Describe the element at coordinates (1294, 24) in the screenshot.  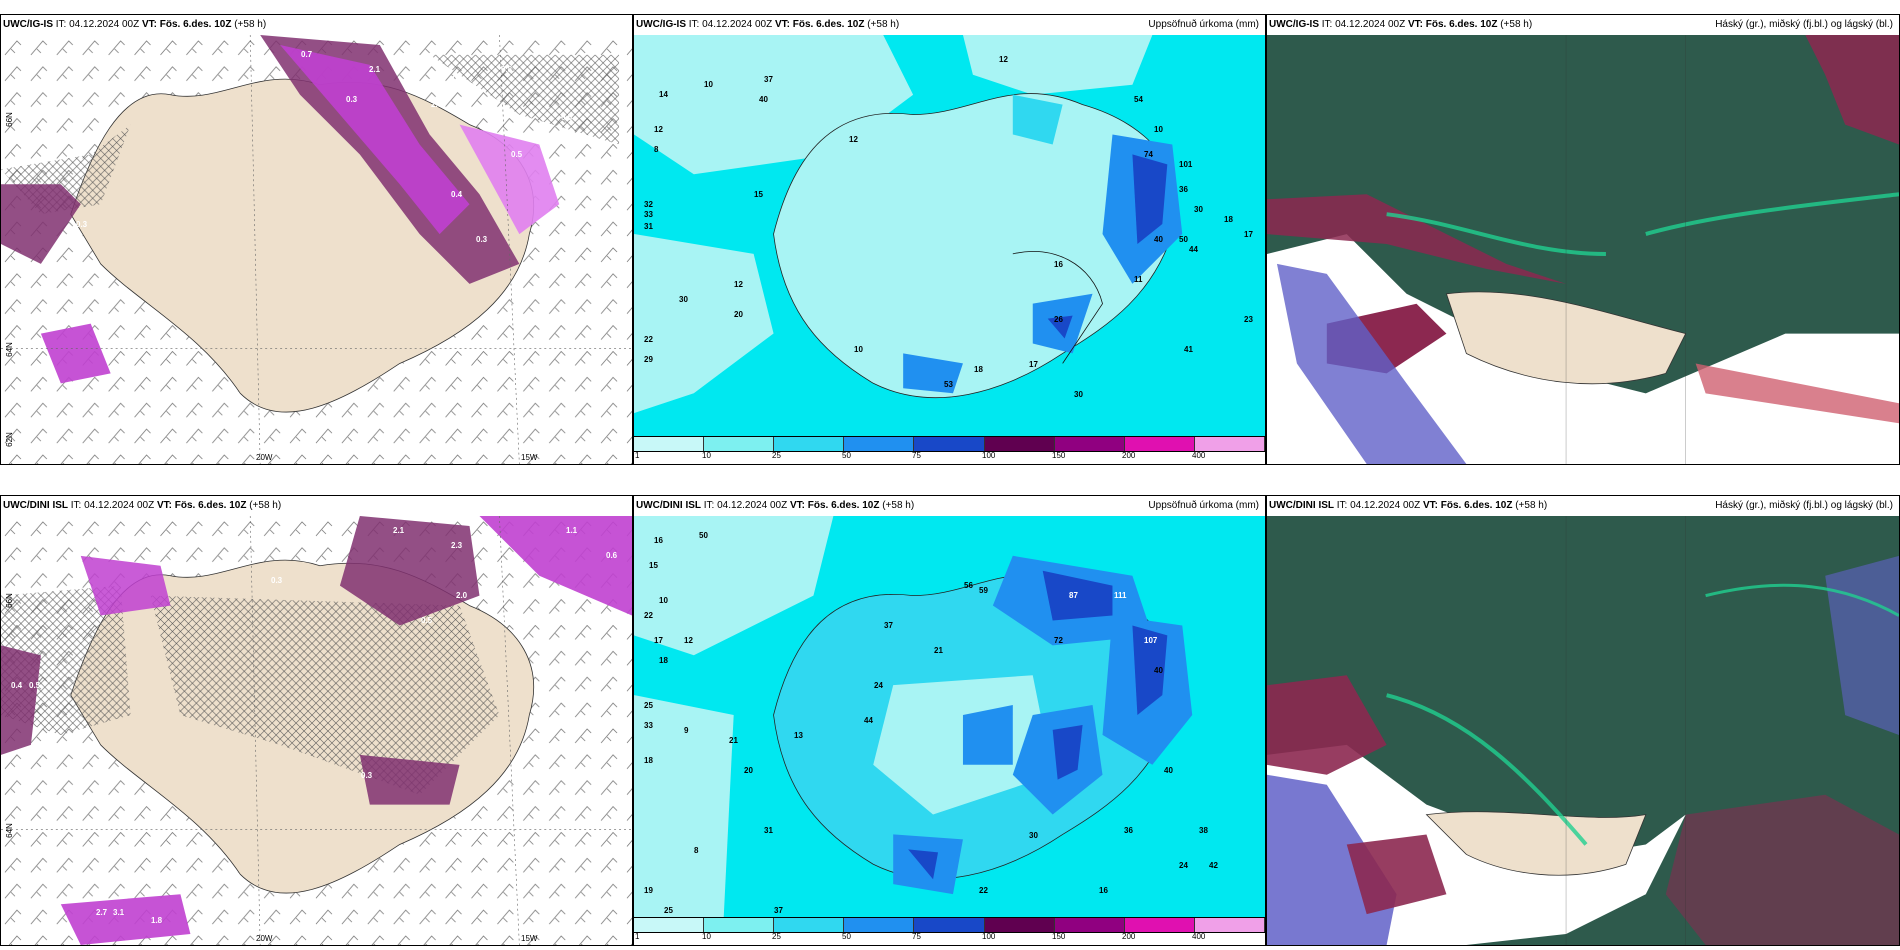
I see `model-name: UWC/IG-IS` at that location.